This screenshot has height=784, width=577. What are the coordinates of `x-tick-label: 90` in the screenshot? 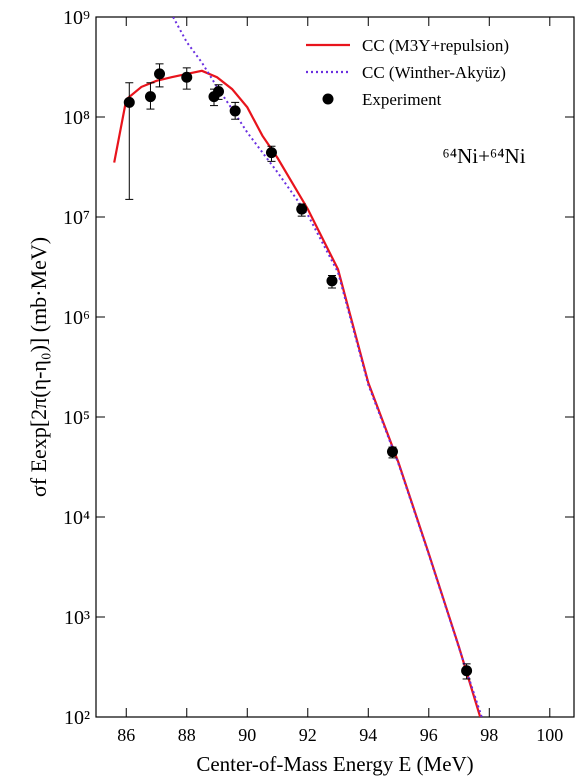 It's located at (247, 735).